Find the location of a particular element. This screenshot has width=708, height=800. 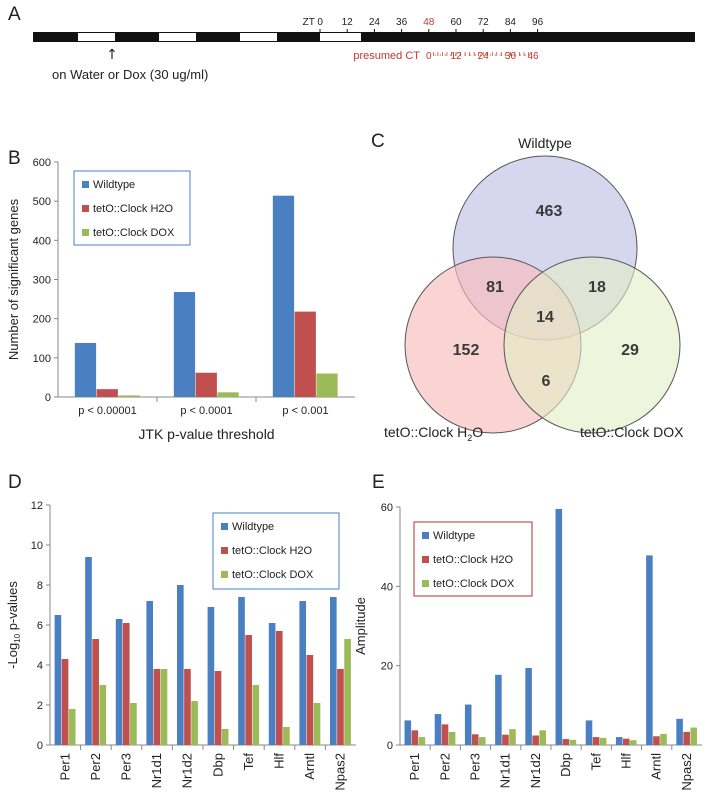

zt-tick-label: 96 is located at coordinates (538, 22).